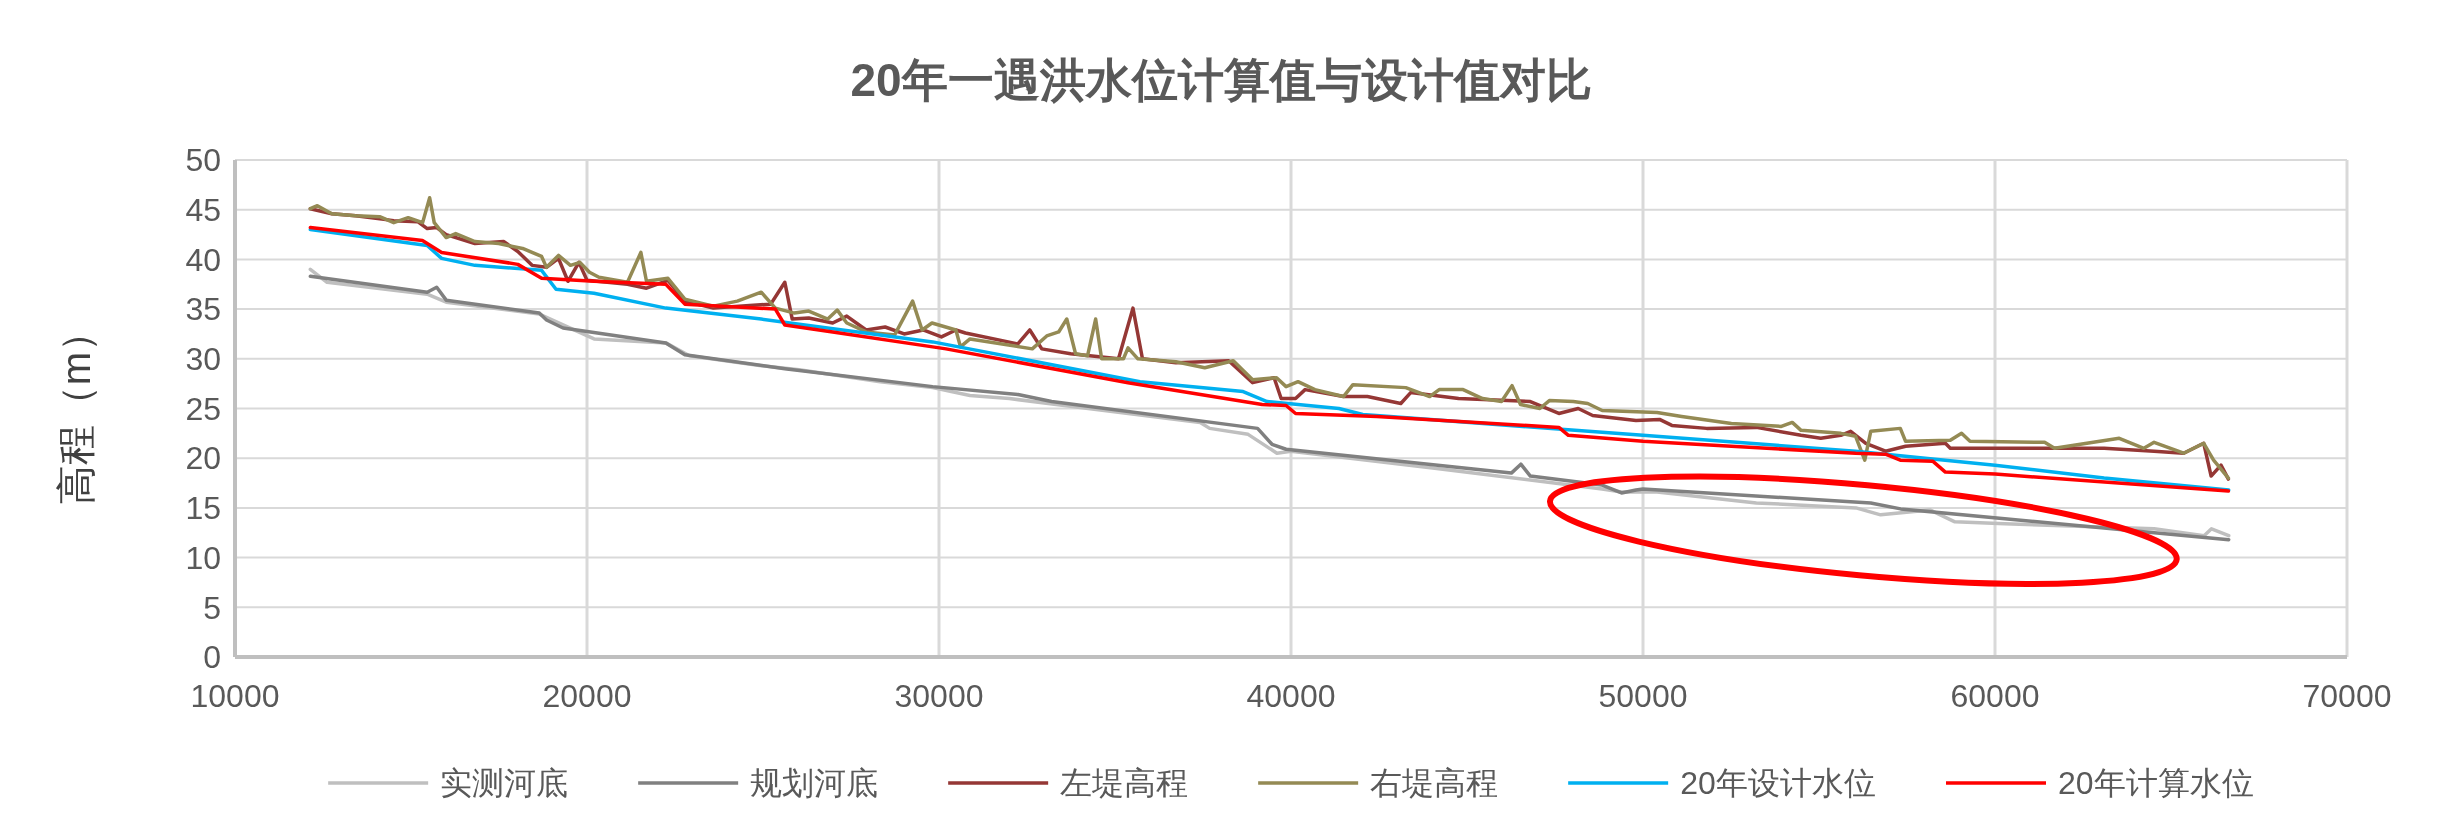  I want to click on y-tick-label: 35, so click(203, 309).